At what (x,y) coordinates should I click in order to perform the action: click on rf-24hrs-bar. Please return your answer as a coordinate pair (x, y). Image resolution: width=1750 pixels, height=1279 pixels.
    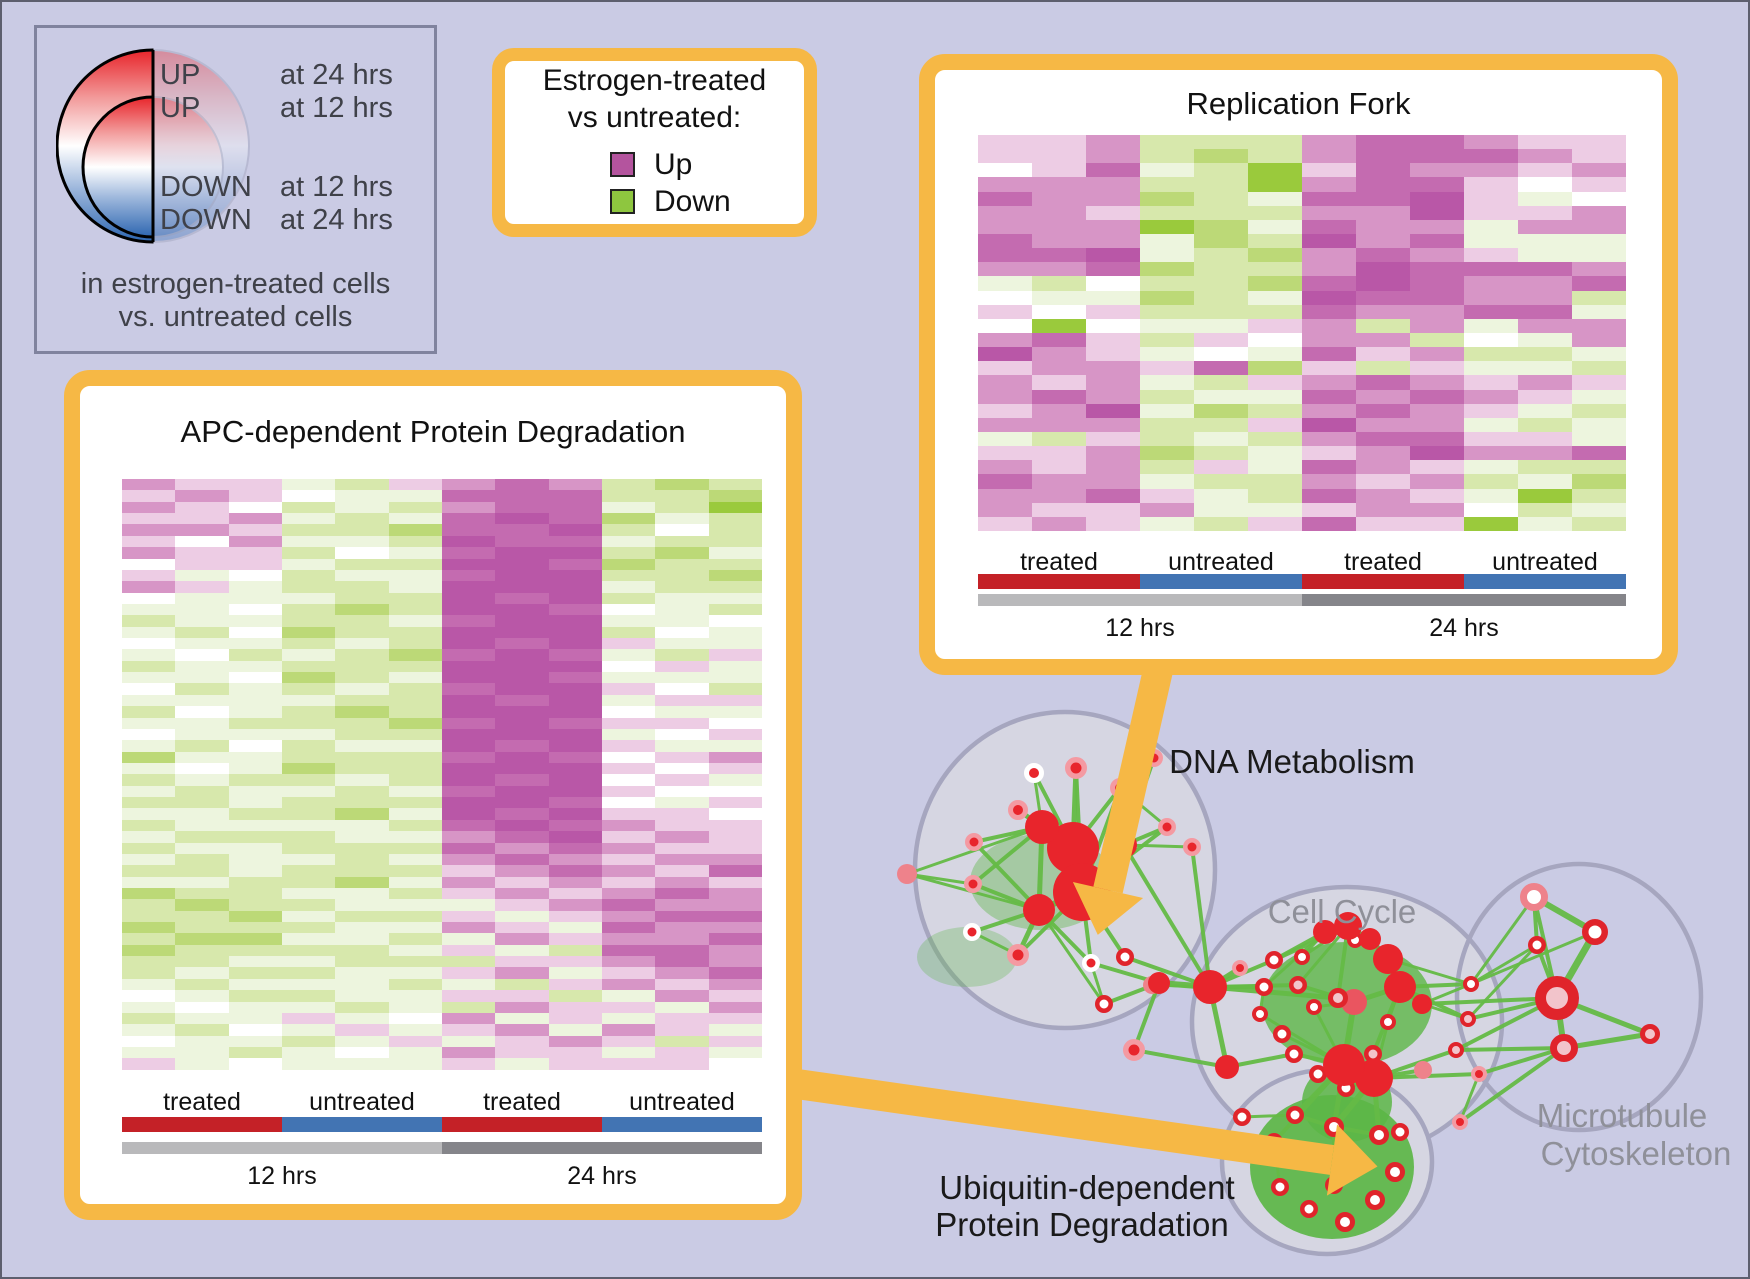
    Looking at the image, I should click on (1464, 600).